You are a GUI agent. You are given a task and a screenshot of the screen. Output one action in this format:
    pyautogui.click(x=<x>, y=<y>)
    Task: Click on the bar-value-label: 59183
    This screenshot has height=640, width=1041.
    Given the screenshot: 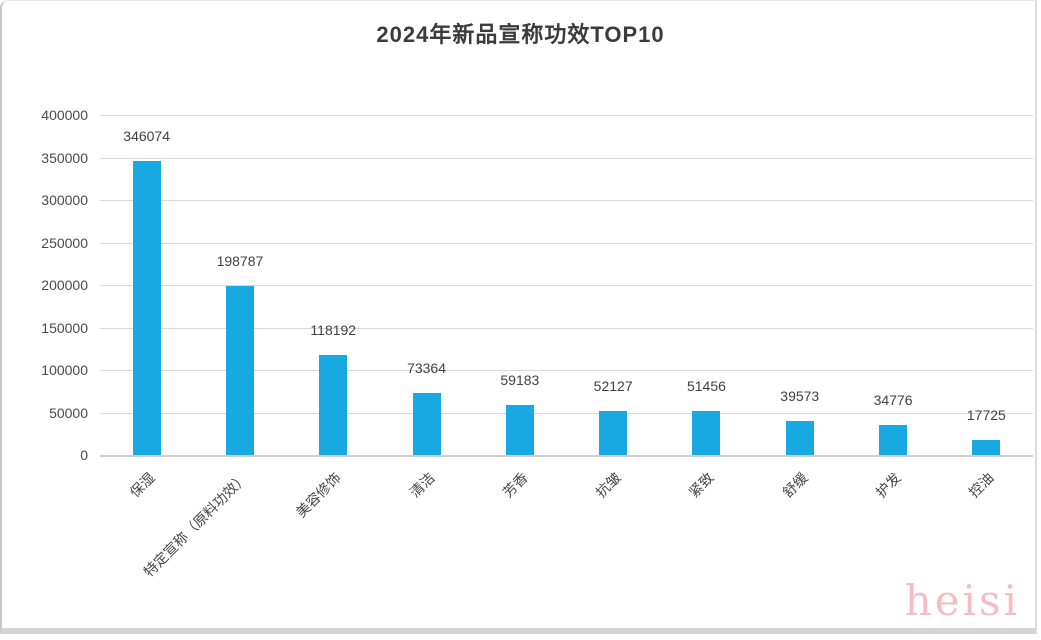 What is the action you would take?
    pyautogui.click(x=520, y=379)
    